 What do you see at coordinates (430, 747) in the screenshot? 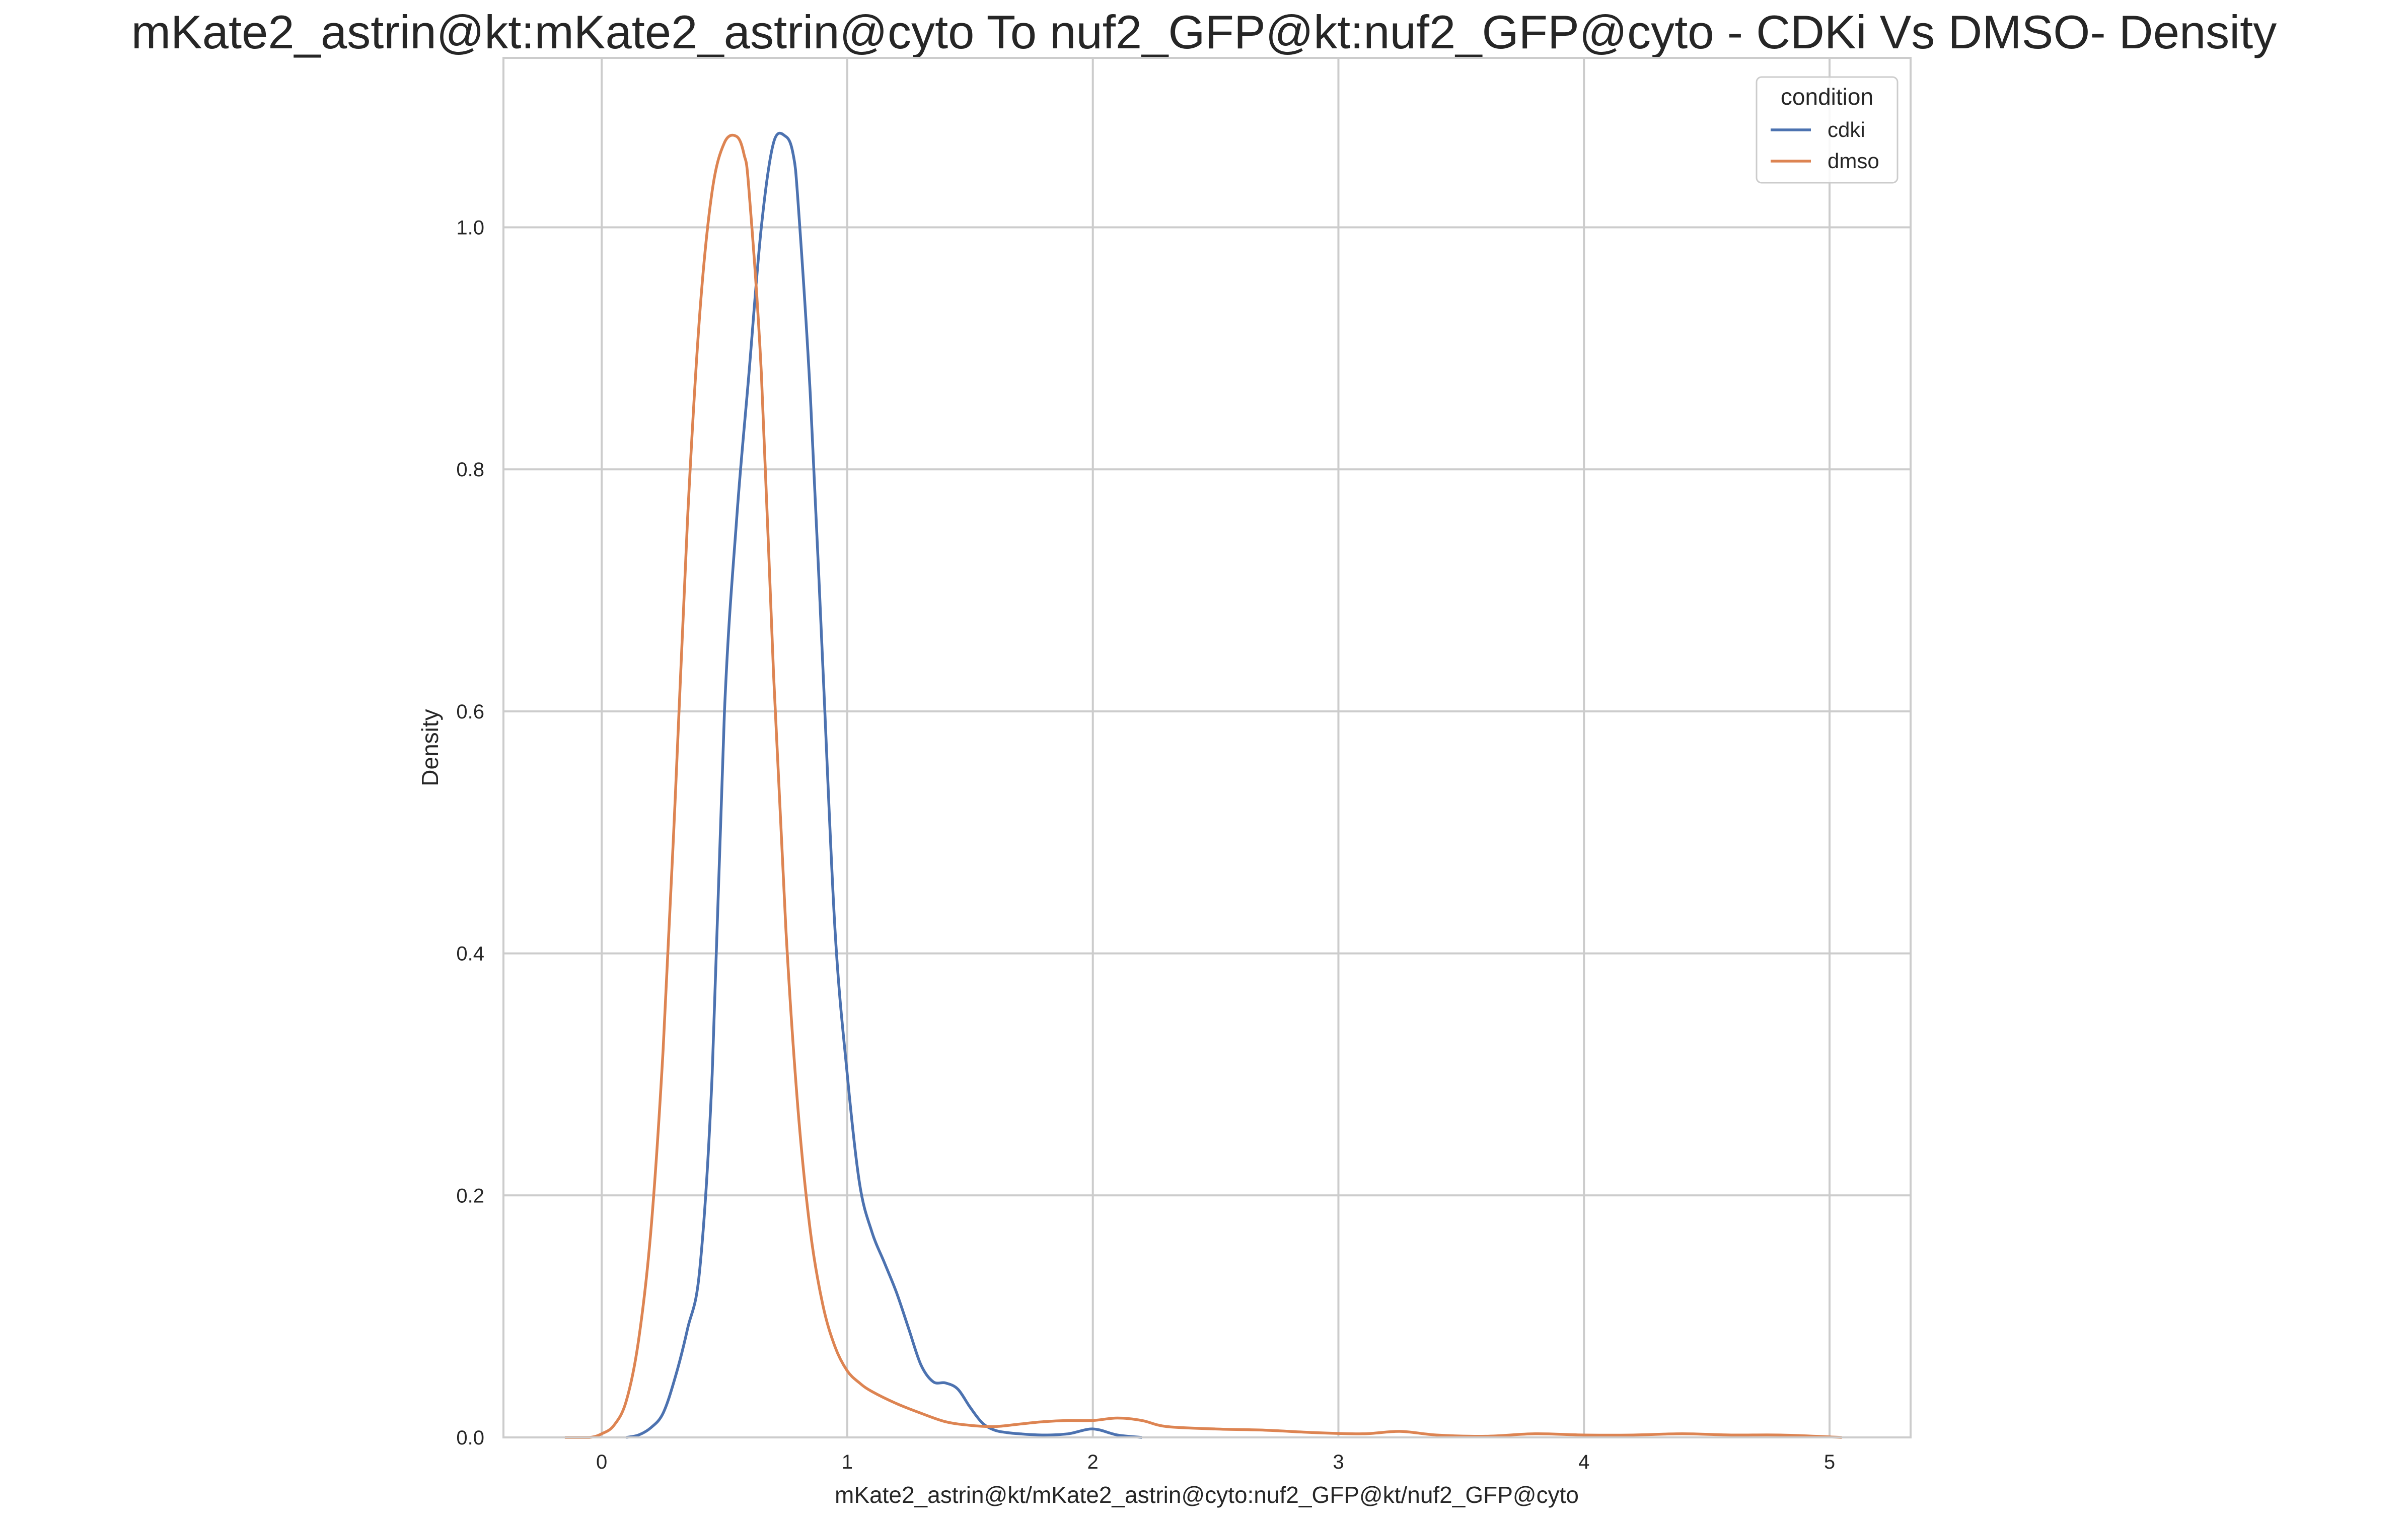
I see `y-axis-label: Density` at bounding box center [430, 747].